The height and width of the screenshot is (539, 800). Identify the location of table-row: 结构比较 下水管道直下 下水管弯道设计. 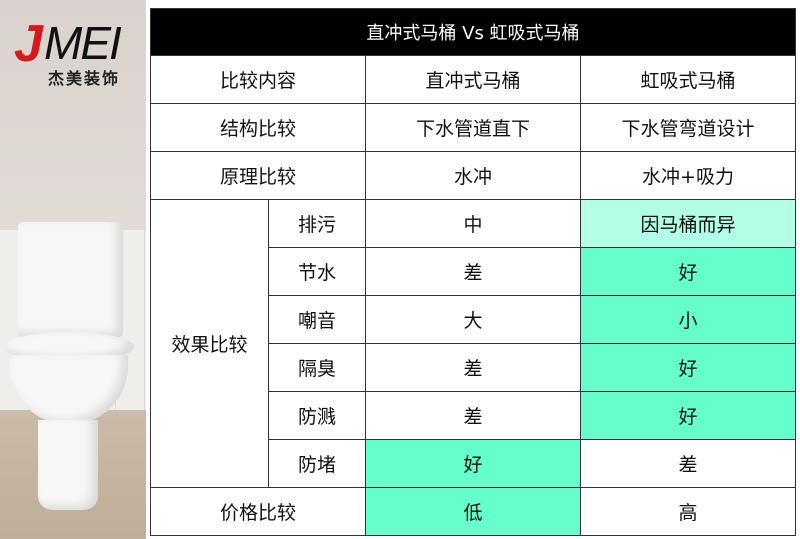
(473, 127).